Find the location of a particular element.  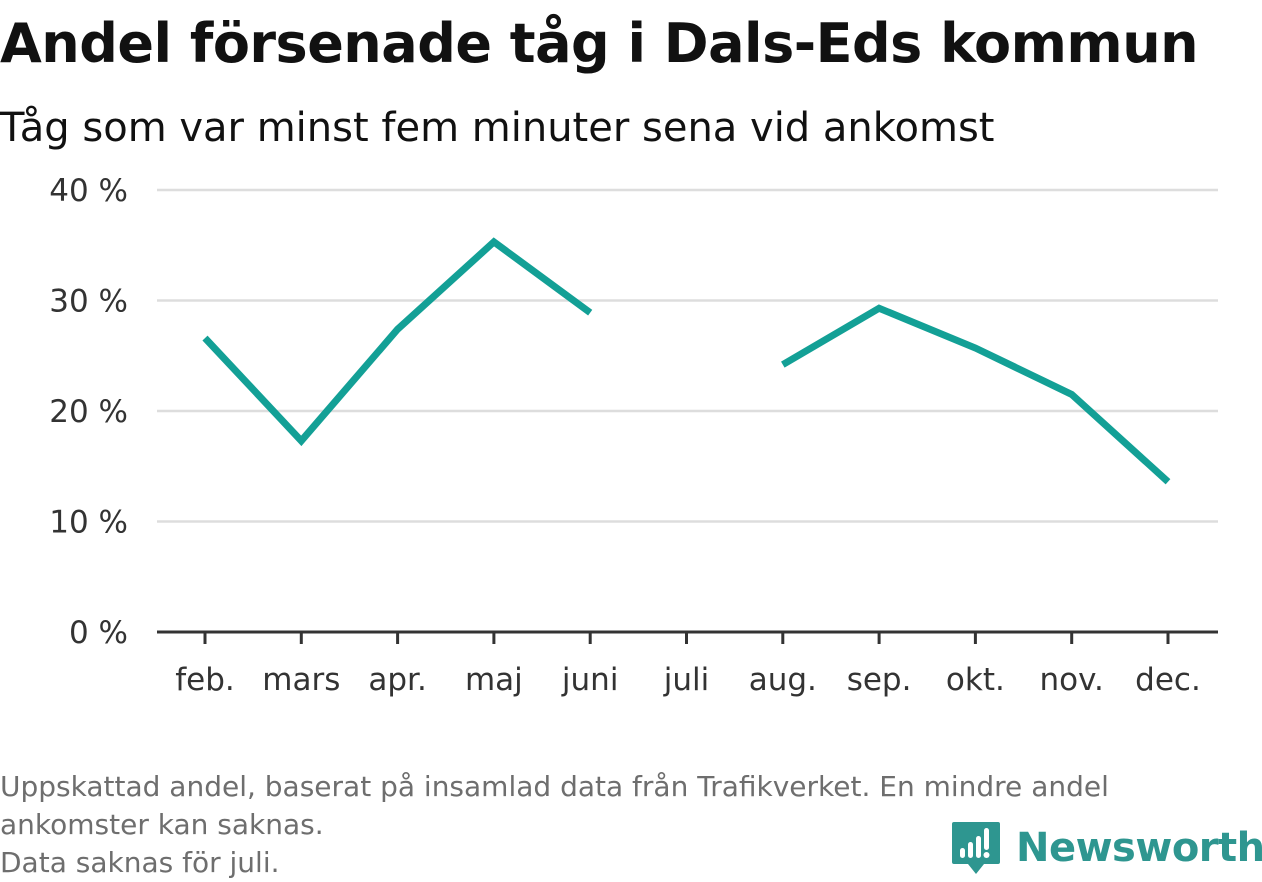

x-axis is located at coordinates (687, 637).